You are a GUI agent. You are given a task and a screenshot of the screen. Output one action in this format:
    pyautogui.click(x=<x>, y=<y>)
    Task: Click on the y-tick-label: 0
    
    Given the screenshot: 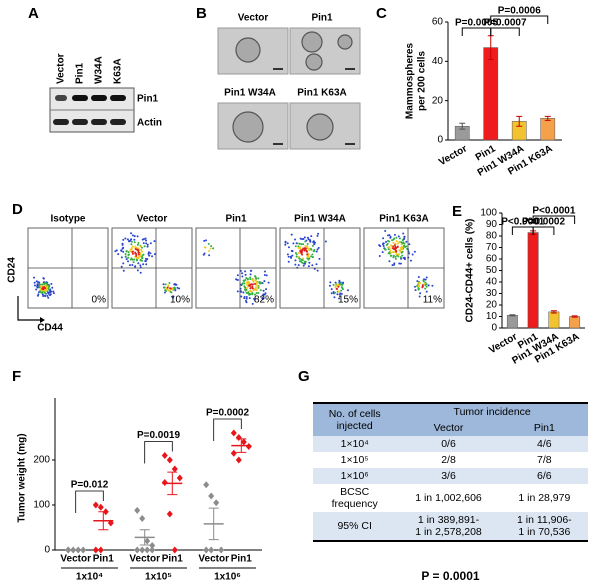 What is the action you would take?
    pyautogui.click(x=494, y=328)
    